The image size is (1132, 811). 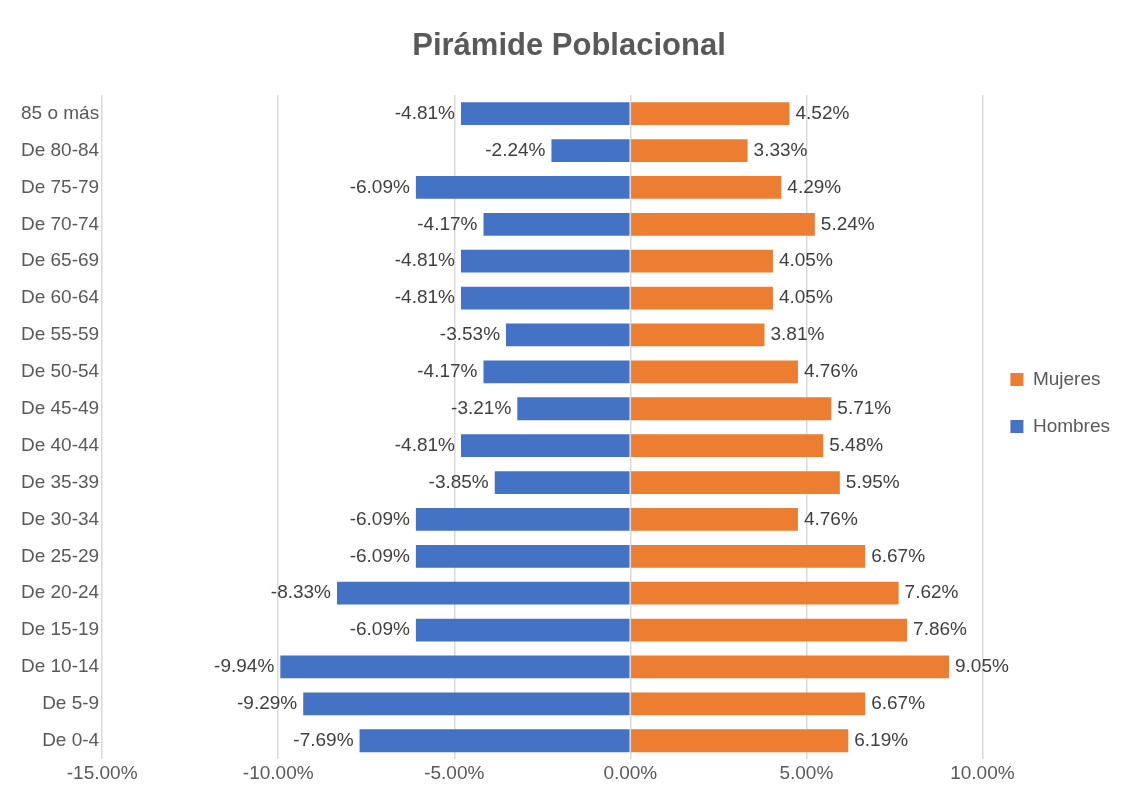 What do you see at coordinates (856, 444) in the screenshot?
I see `data-label: 5.48%` at bounding box center [856, 444].